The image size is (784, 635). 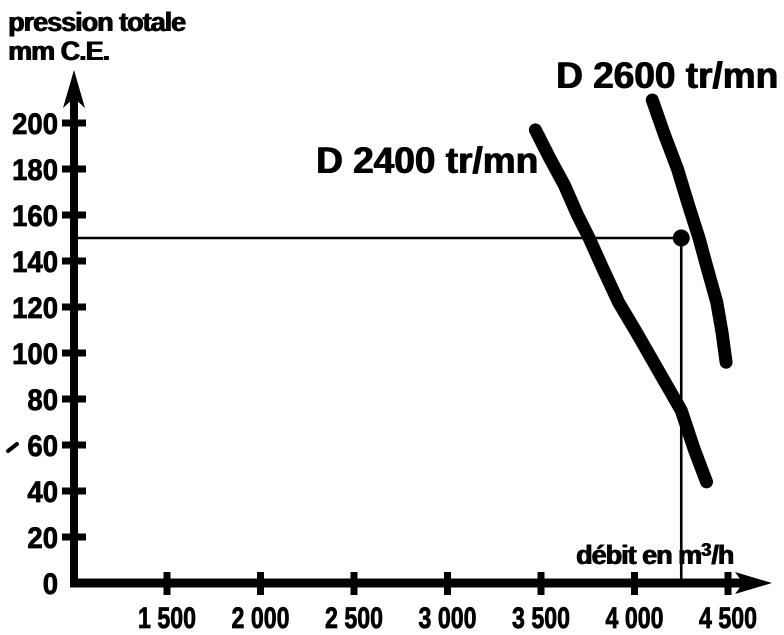 I want to click on curve-d-2400-tr-mn, so click(x=620, y=306).